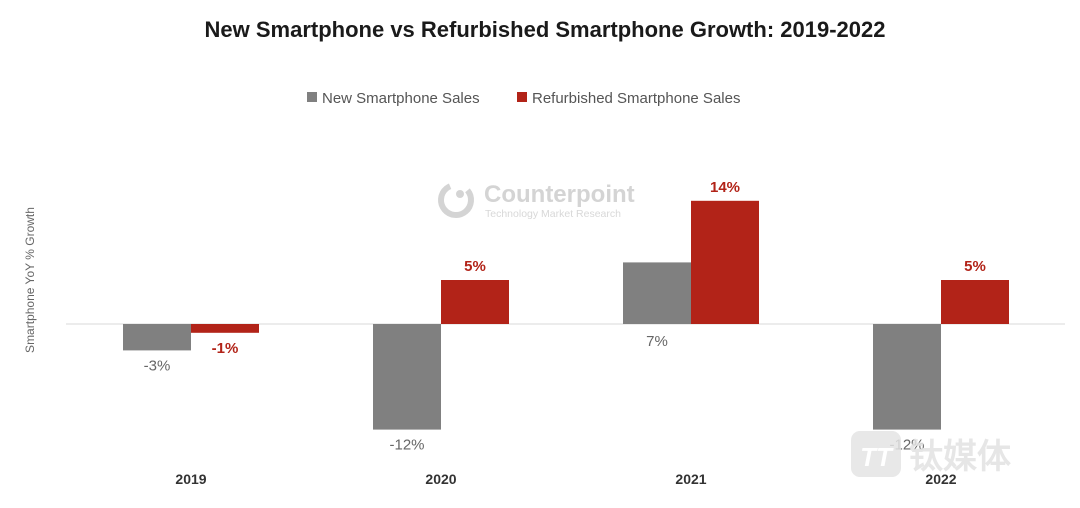 This screenshot has height=508, width=1080. Describe the element at coordinates (475, 266) in the screenshot. I see `data-label-refurbished-2020: 5%` at that location.